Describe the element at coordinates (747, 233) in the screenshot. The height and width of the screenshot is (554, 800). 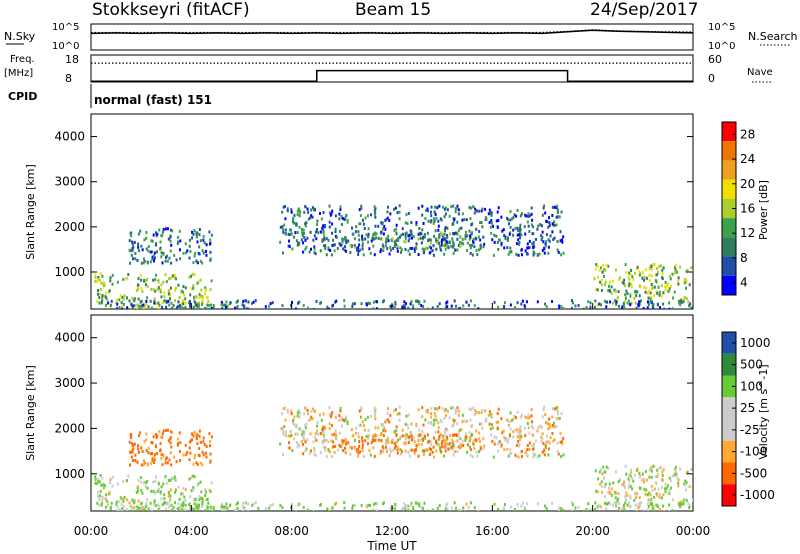
I see `power-colorbar-tick-4: 12` at that location.